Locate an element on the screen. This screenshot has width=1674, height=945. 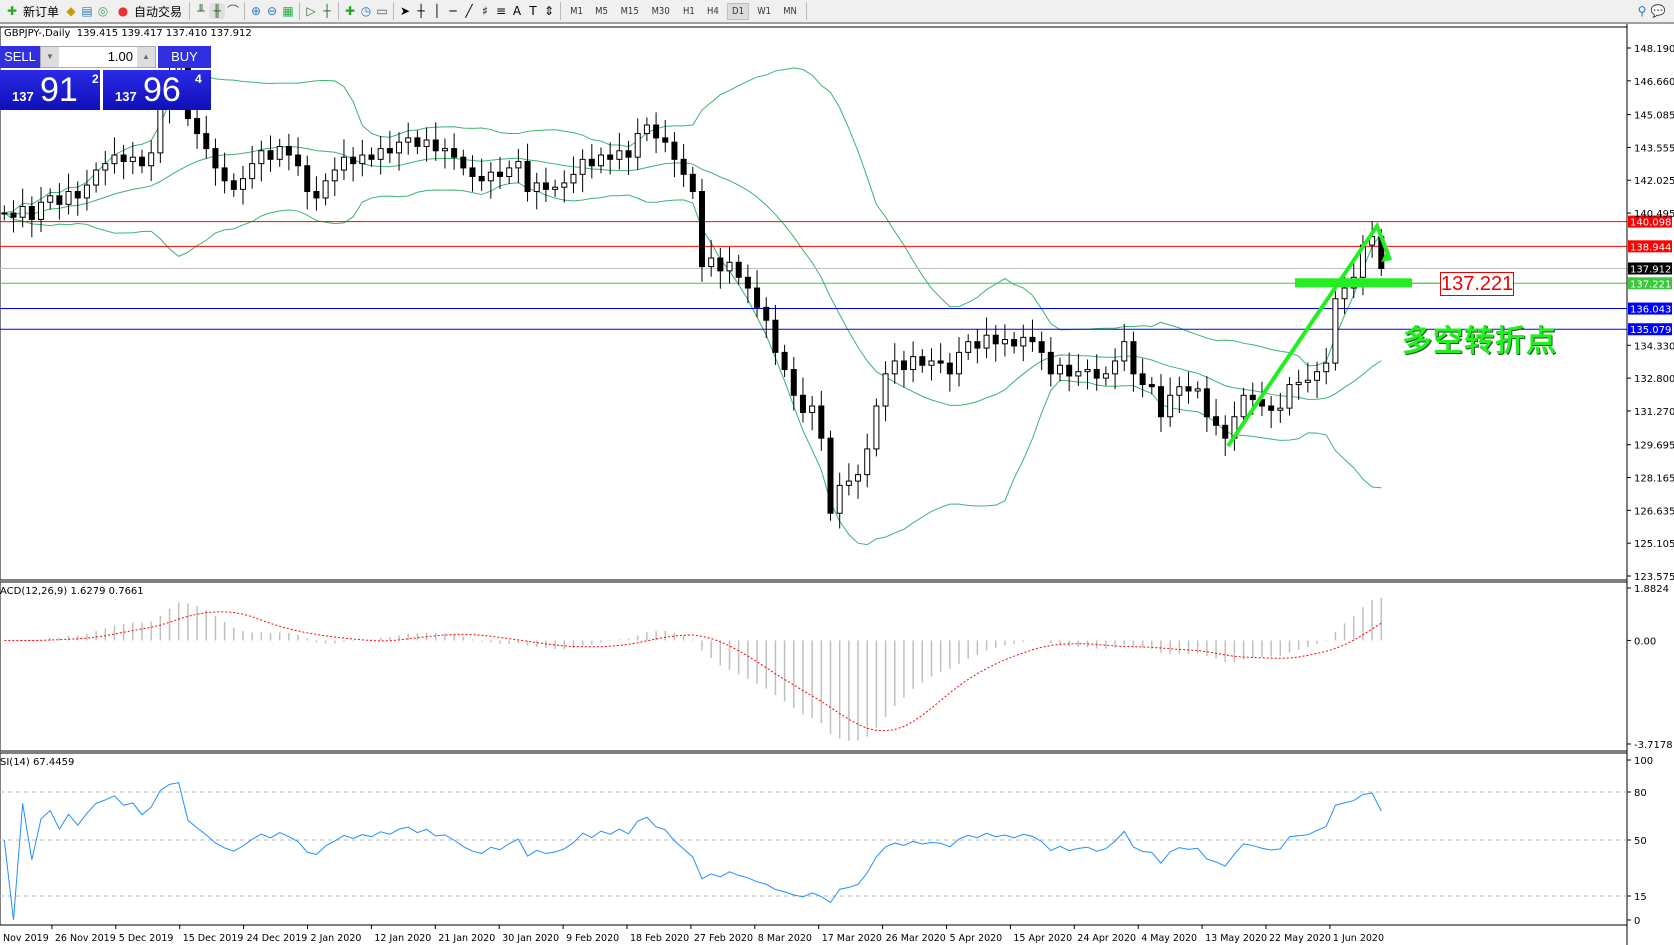
search-icon: ⚲ is located at coordinates (1642, 11).